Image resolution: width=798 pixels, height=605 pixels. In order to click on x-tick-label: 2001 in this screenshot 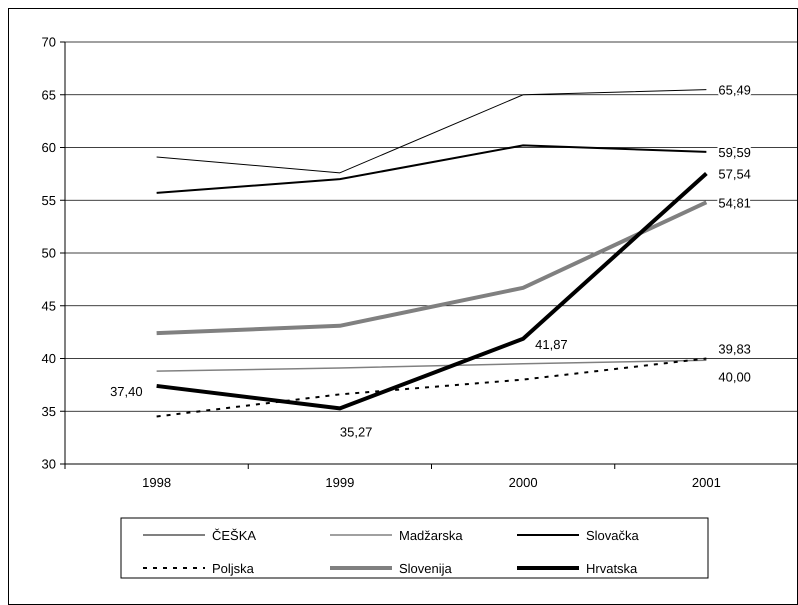, I will do `click(706, 482)`.